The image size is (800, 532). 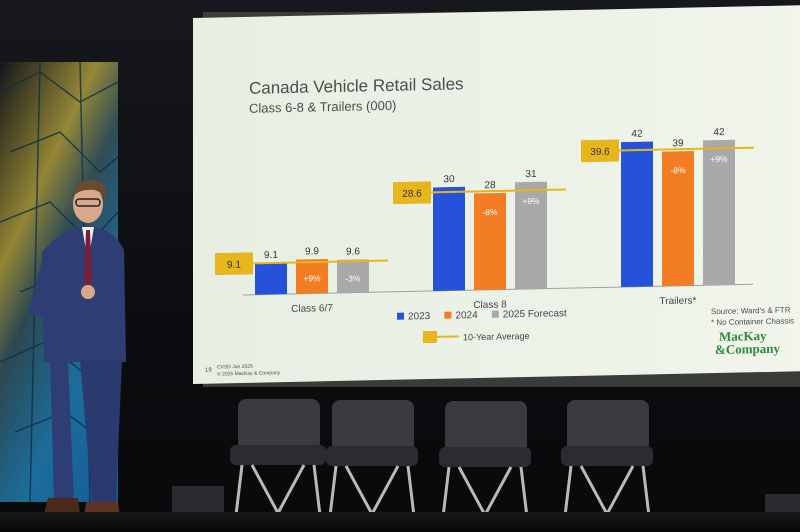 I want to click on legend-label: 2025 Forecast, so click(x=535, y=314).